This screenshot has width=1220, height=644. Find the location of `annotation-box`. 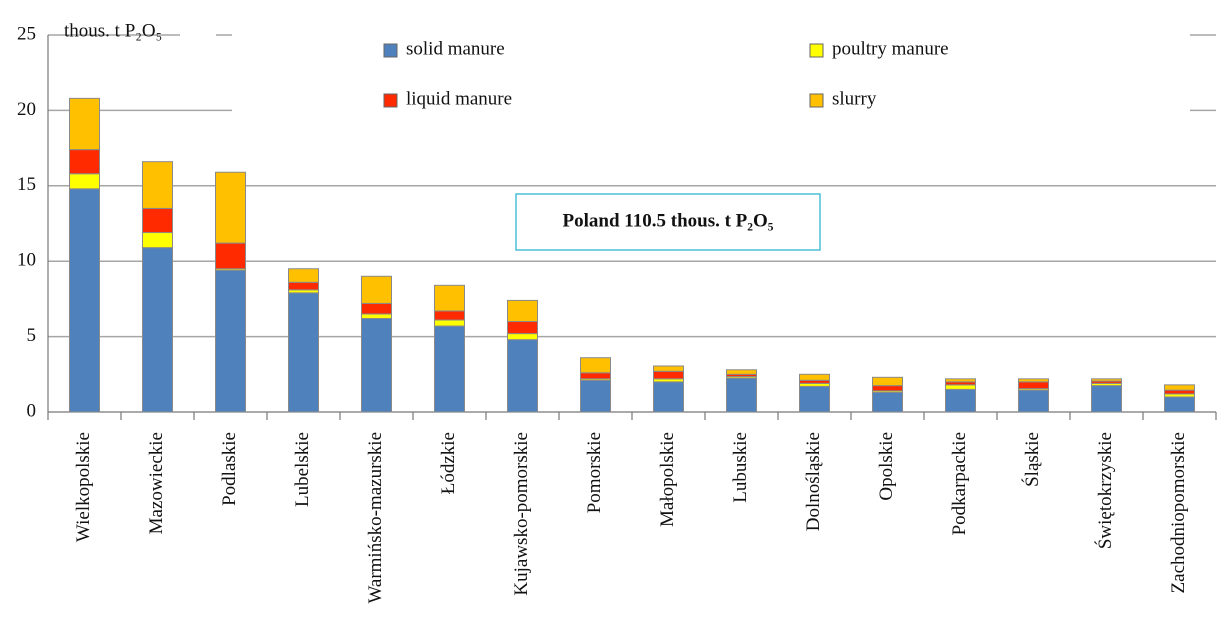

annotation-box is located at coordinates (668, 222).